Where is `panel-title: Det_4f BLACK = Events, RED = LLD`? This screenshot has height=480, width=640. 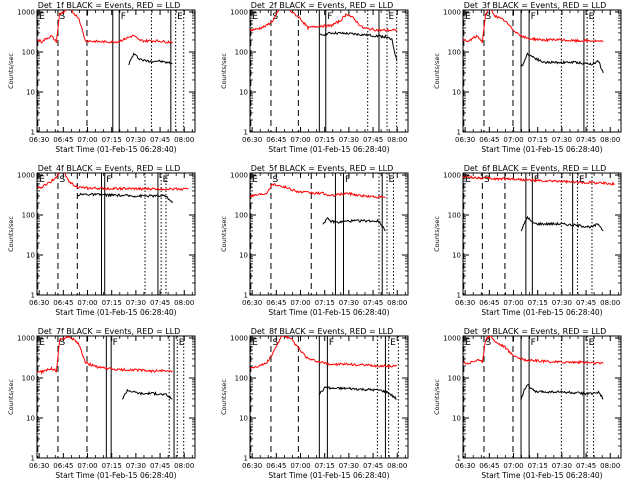 panel-title: Det_4f BLACK = Events, RED = LLD is located at coordinates (109, 168).